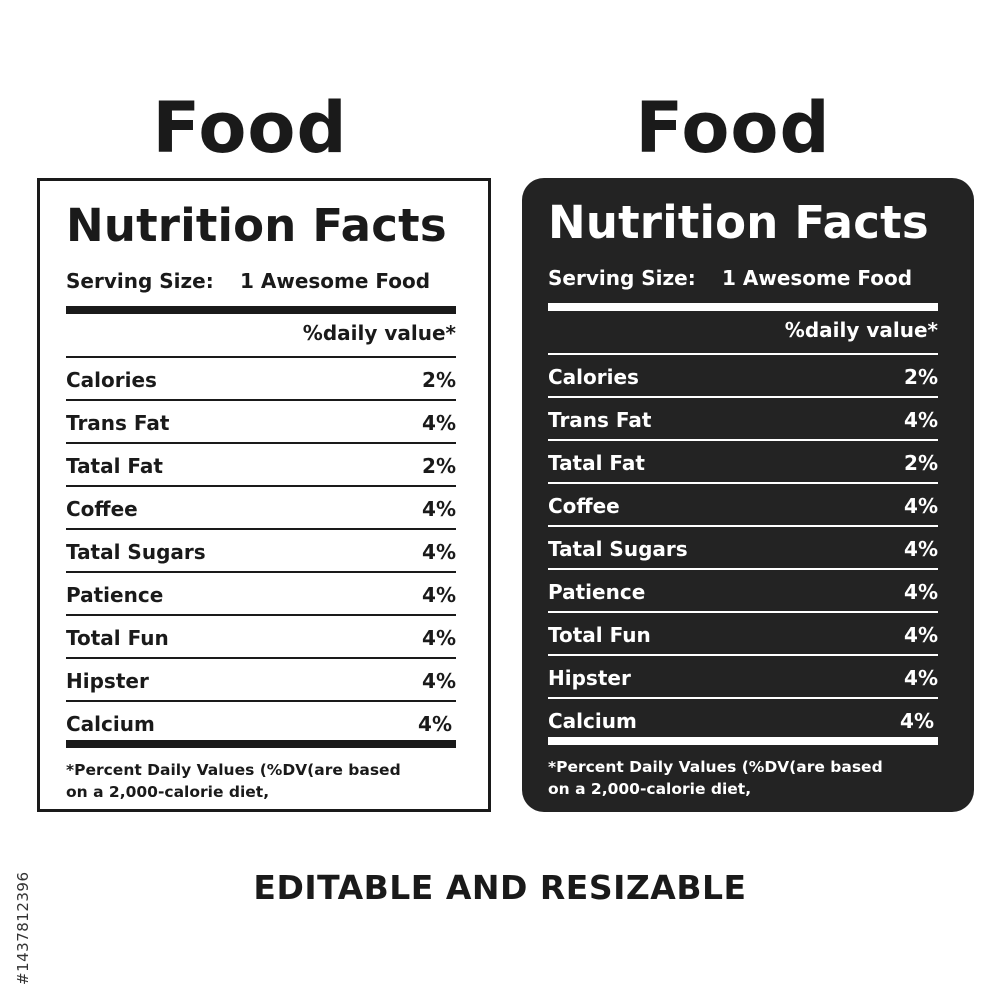 This screenshot has height=1000, width=1000. What do you see at coordinates (500, 887) in the screenshot?
I see `tagline: EDITABLE AND RESIZABLE` at bounding box center [500, 887].